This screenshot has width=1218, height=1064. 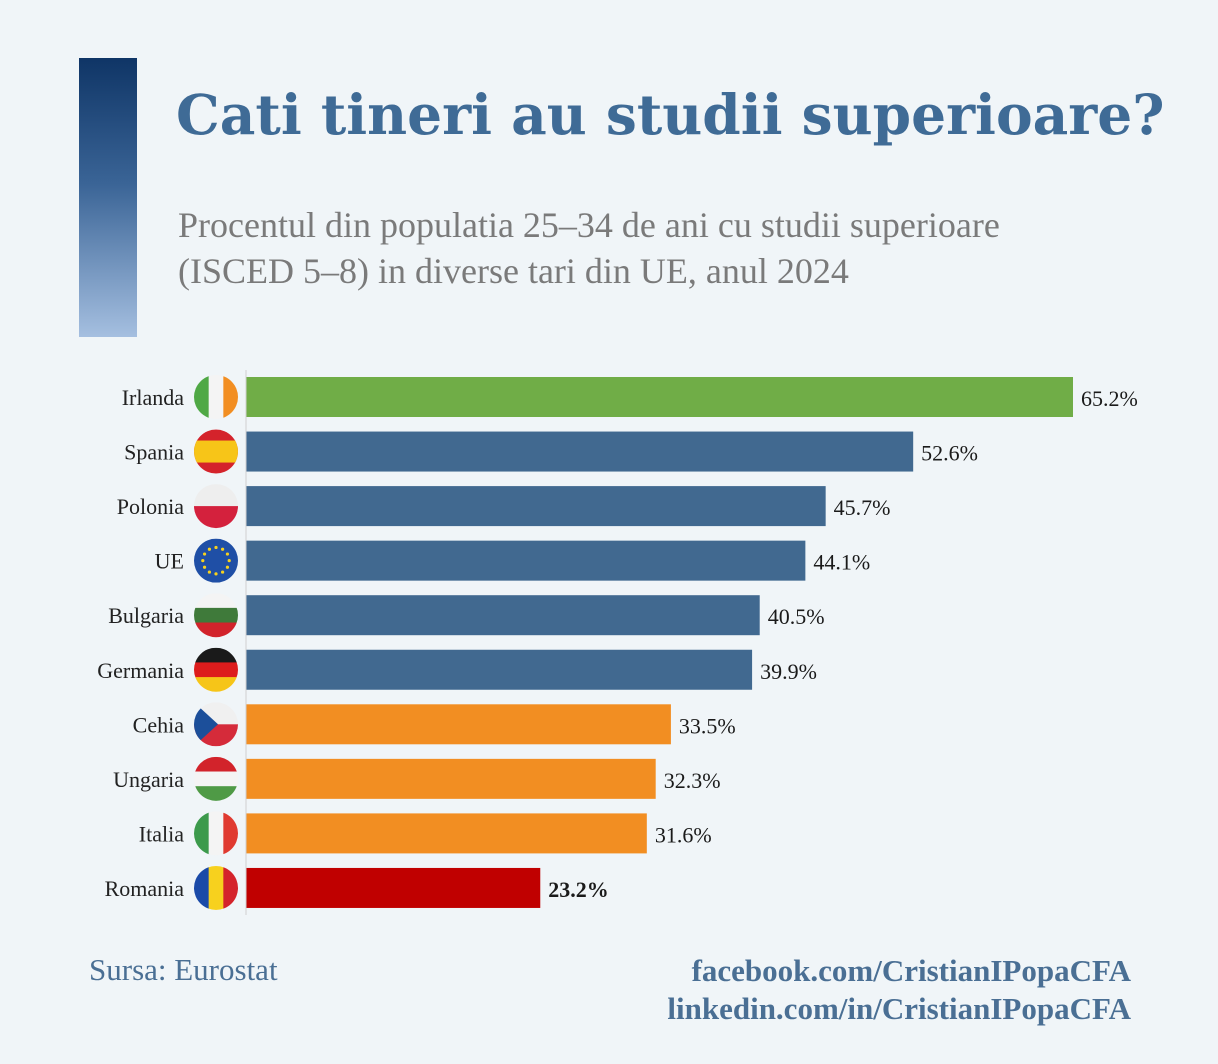 I want to click on accent-bar, so click(x=108, y=197).